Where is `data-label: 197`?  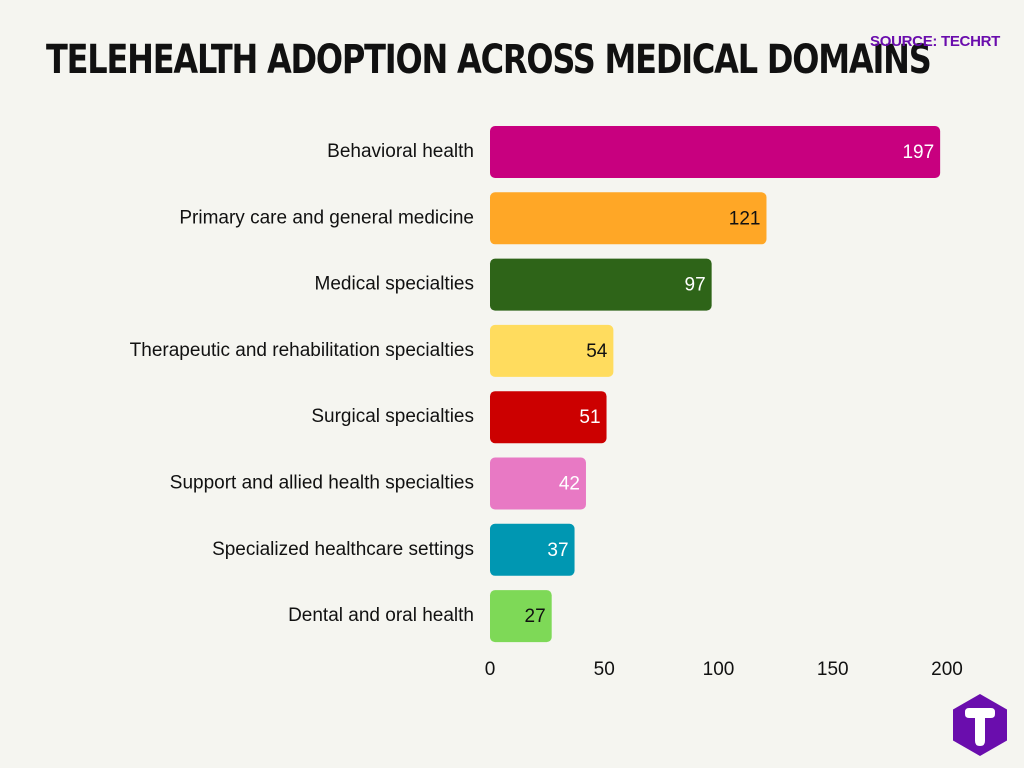
data-label: 197 is located at coordinates (918, 152).